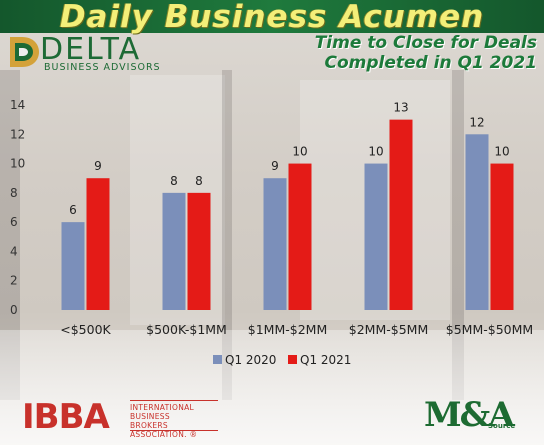 The width and height of the screenshot is (544, 445). What do you see at coordinates (502, 426) in the screenshot?
I see `ma-logo-source: Source` at bounding box center [502, 426].